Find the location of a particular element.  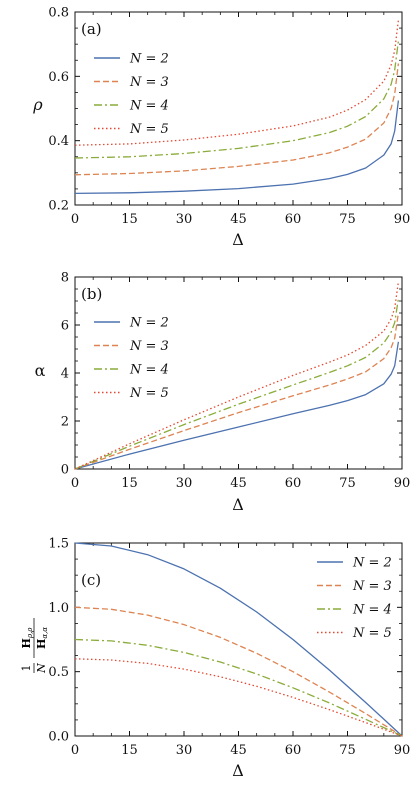

y-tick-label: 6 is located at coordinates (65, 326).